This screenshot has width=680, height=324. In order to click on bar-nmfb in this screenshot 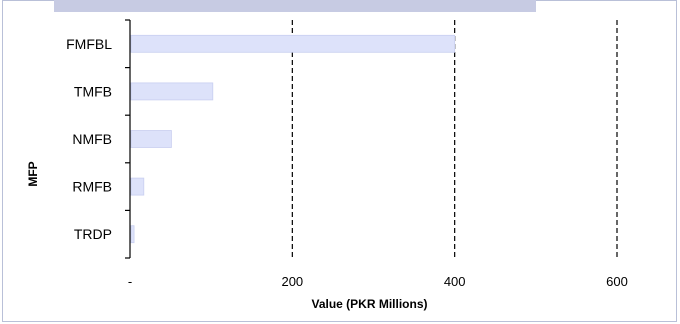, I will do `click(151, 139)`.